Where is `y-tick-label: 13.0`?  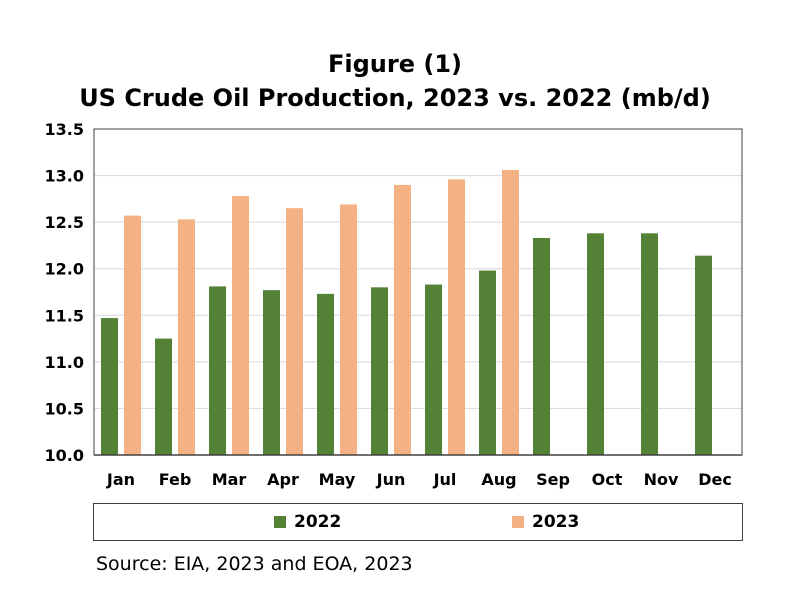
y-tick-label: 13.0 is located at coordinates (64, 176).